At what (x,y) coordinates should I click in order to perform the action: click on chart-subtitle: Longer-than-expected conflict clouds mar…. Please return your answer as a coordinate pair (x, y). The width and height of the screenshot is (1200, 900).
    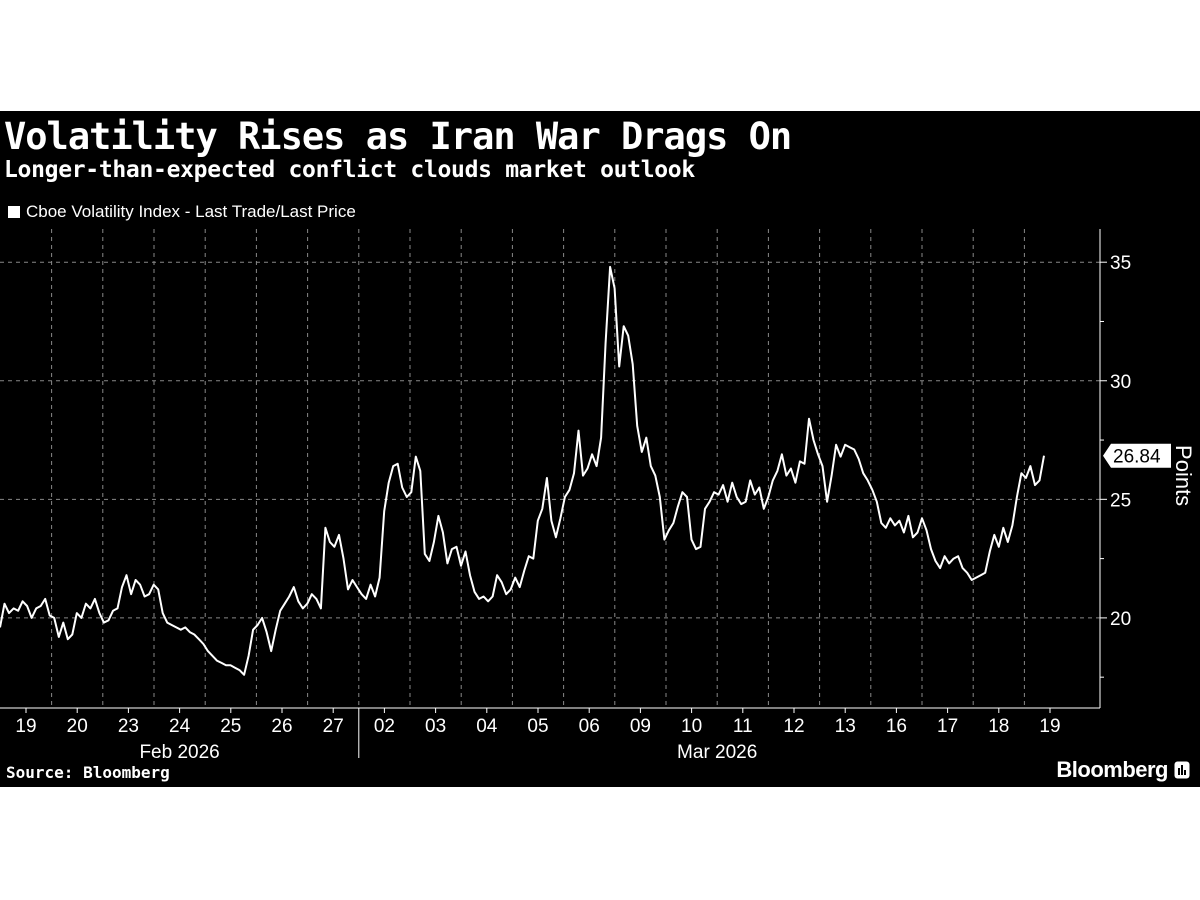
    Looking at the image, I should click on (349, 170).